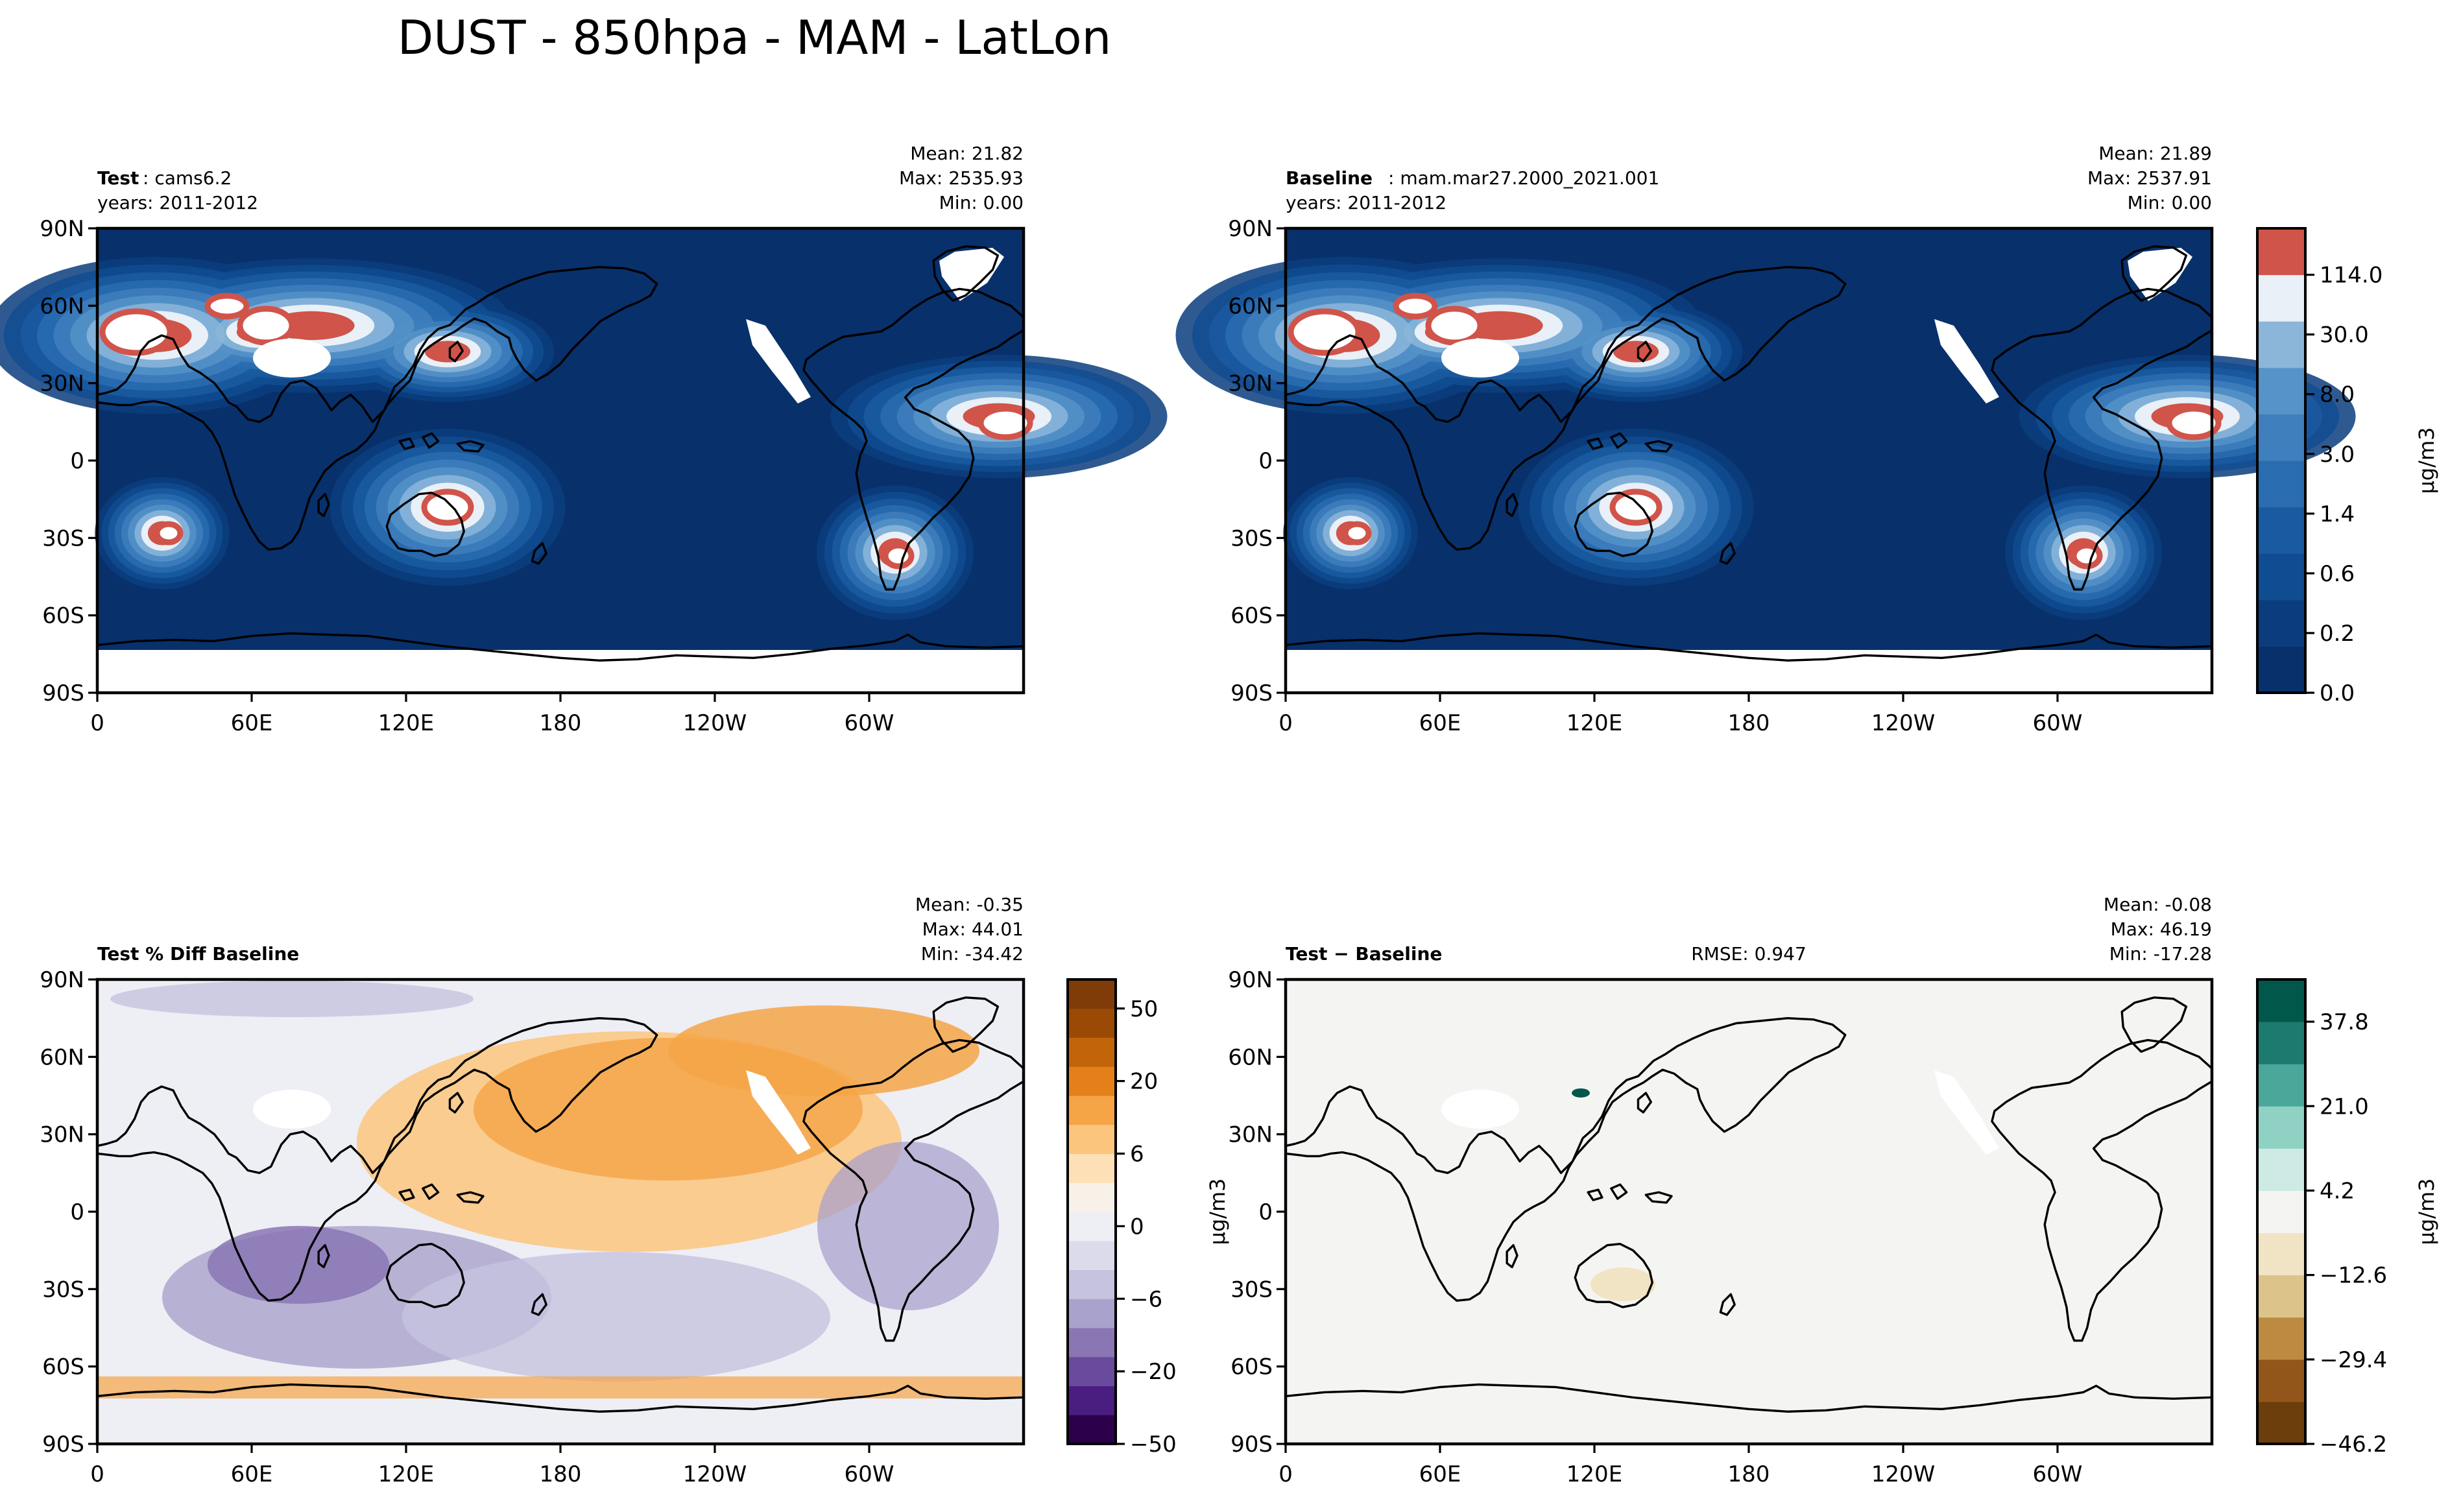 The width and height of the screenshot is (2461, 1512). Describe the element at coordinates (118, 178) in the screenshot. I see `panel-label-bold: Test` at that location.